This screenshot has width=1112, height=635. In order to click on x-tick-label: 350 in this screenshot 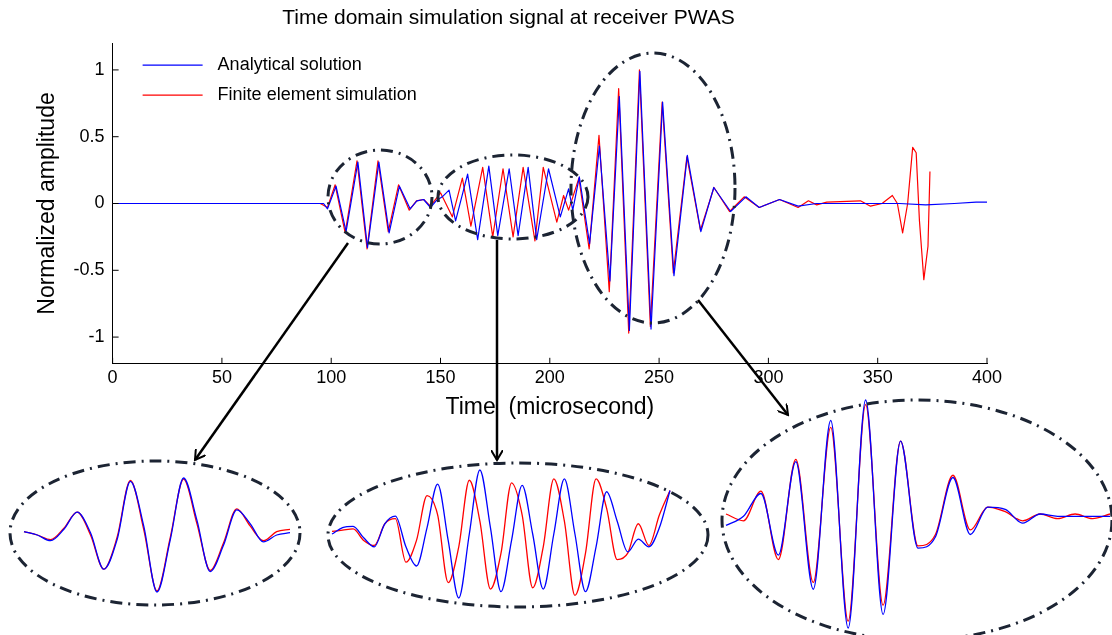, I will do `click(877, 376)`.